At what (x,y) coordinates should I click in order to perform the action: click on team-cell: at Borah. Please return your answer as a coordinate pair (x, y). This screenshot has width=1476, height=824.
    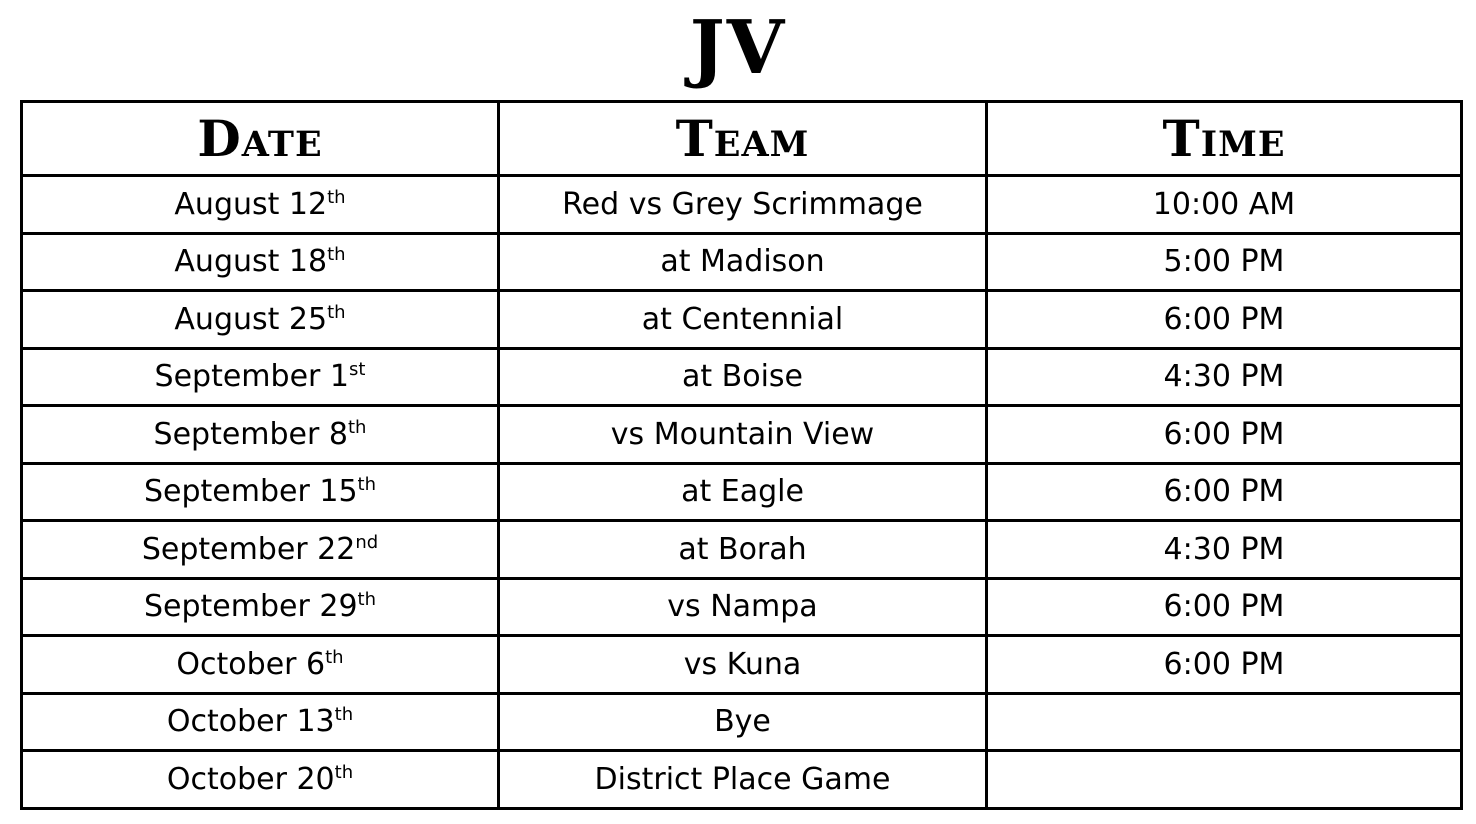
    Looking at the image, I should click on (742, 549).